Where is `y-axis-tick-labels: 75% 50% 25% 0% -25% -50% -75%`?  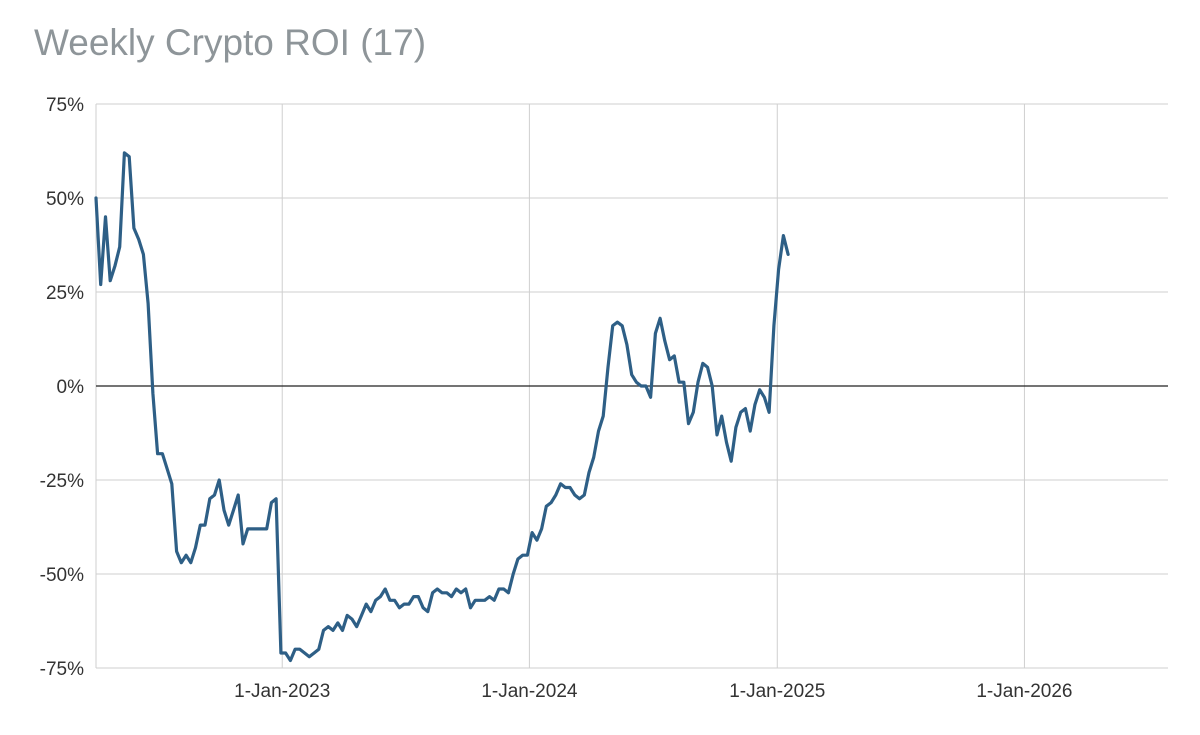
y-axis-tick-labels: 75% 50% 25% 0% -25% -50% -75% is located at coordinates (62, 387).